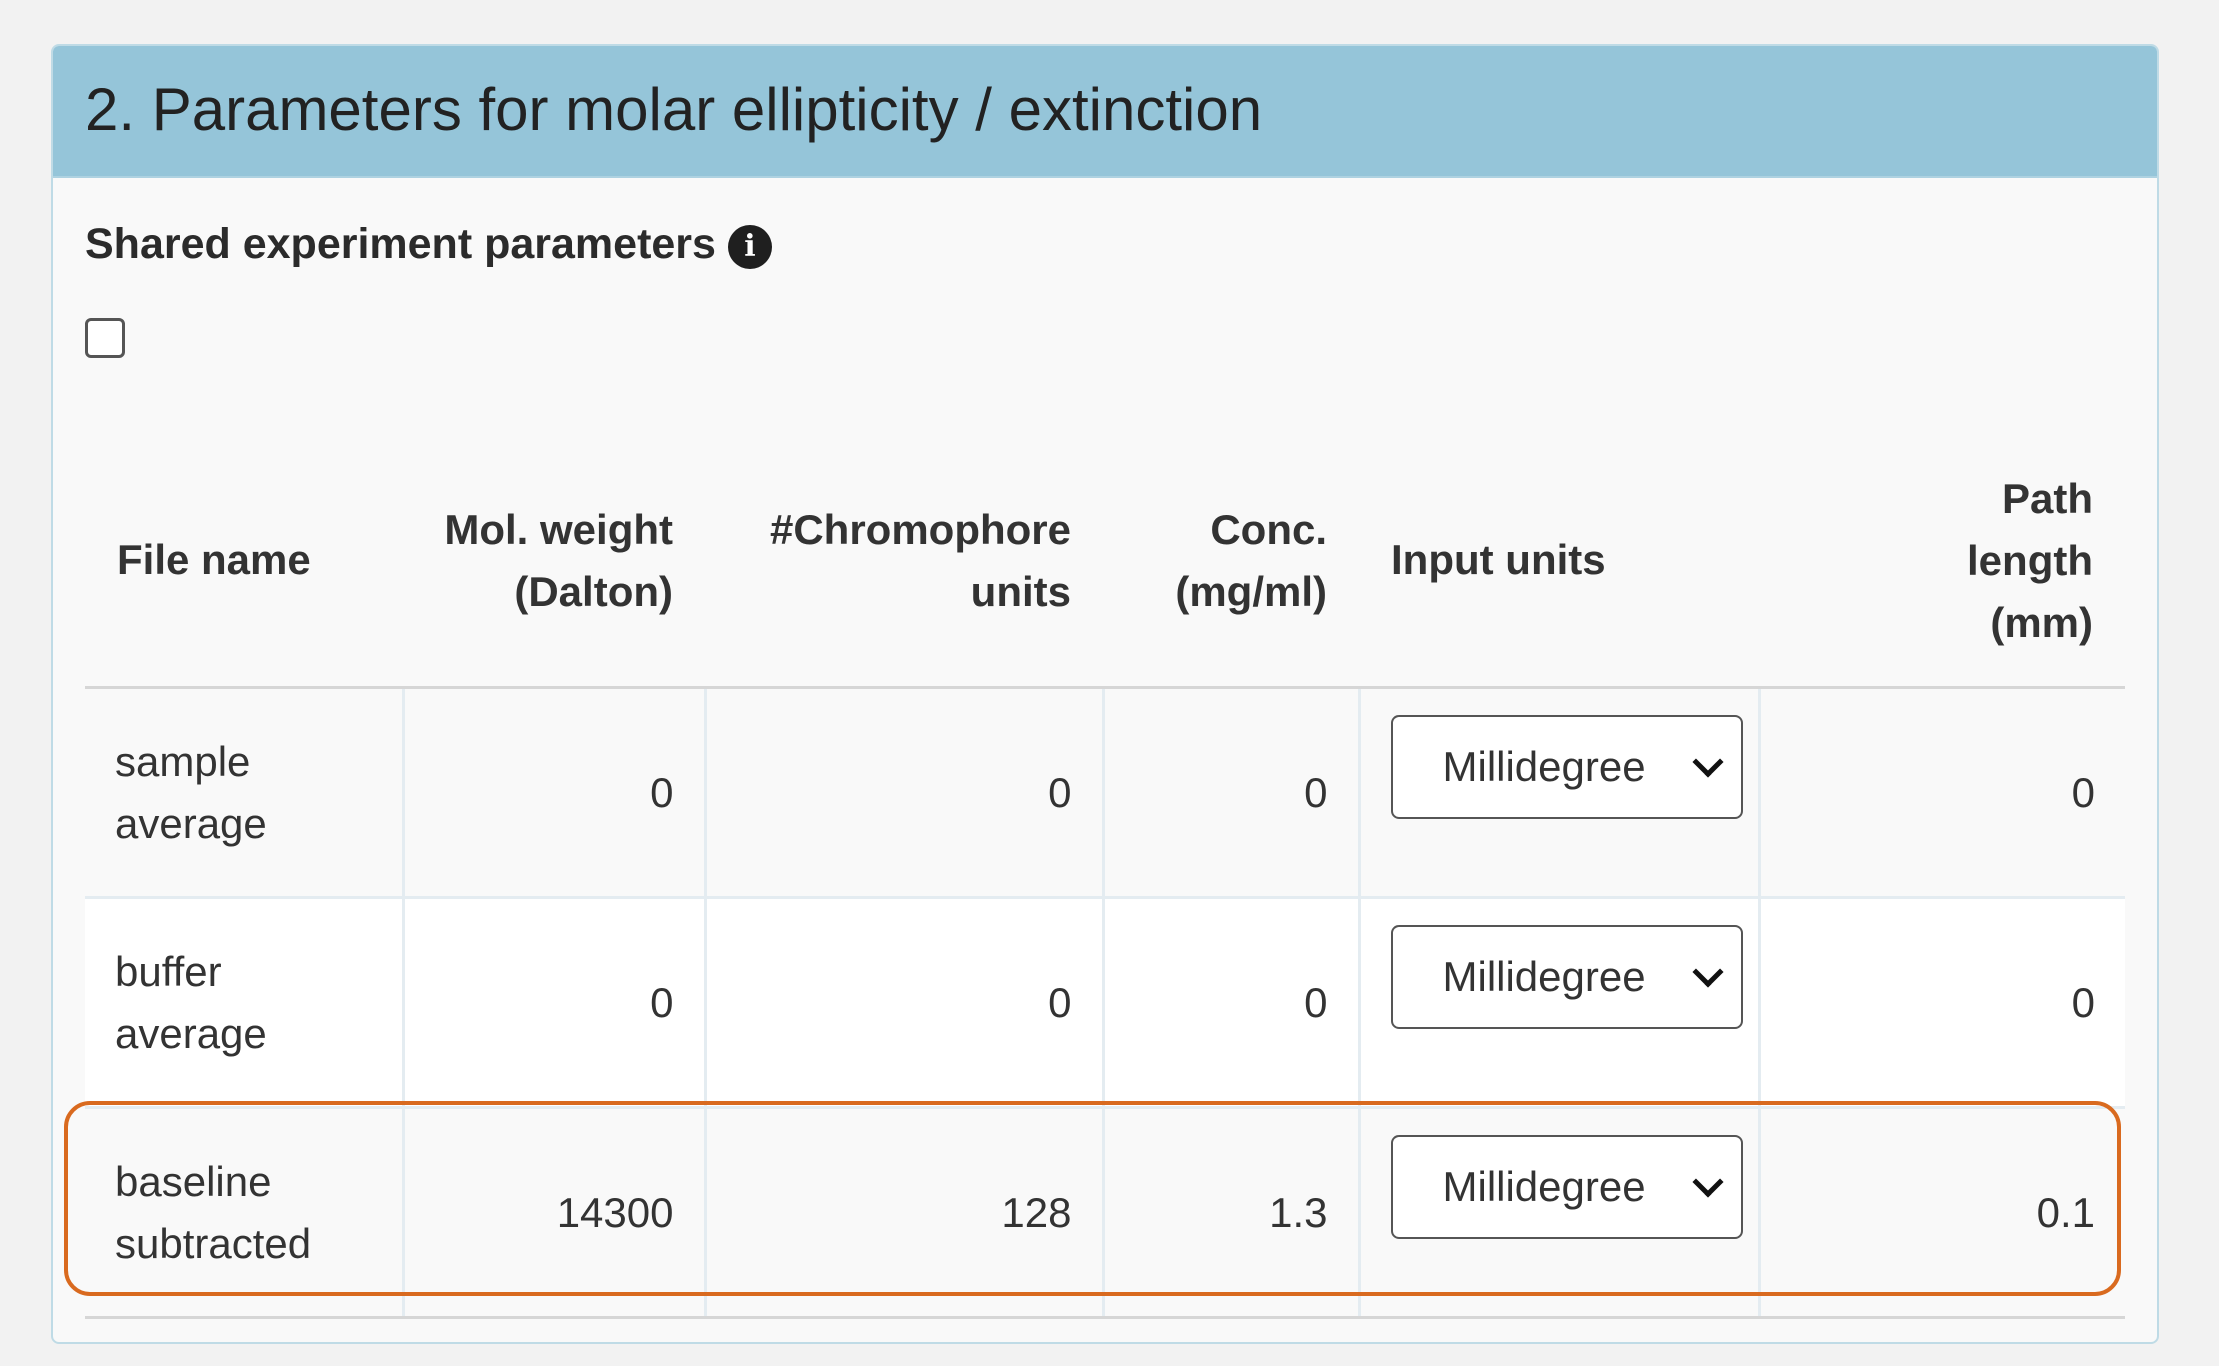 This screenshot has height=1366, width=2219. What do you see at coordinates (245, 792) in the screenshot?
I see `file-name-cell: sample average` at bounding box center [245, 792].